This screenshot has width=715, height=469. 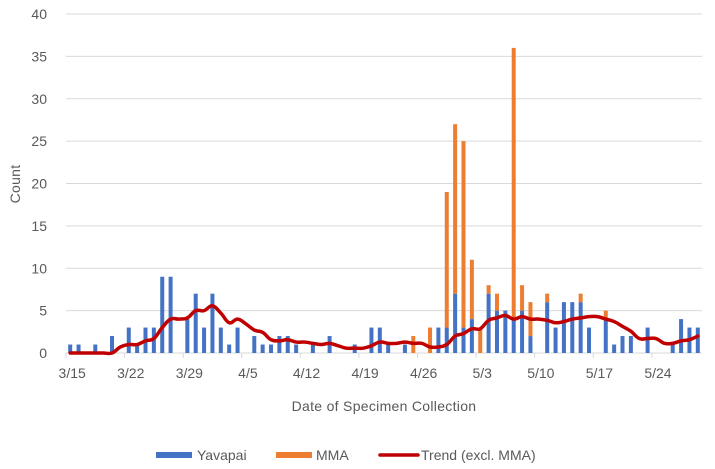 What do you see at coordinates (39, 56) in the screenshot?
I see `y-tick-label: 35` at bounding box center [39, 56].